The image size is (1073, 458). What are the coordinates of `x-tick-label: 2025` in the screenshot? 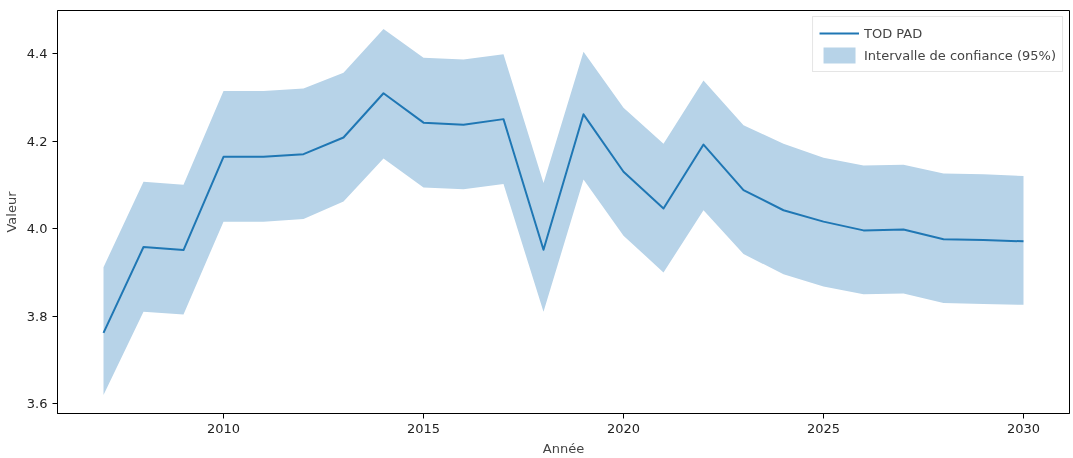 It's located at (823, 428).